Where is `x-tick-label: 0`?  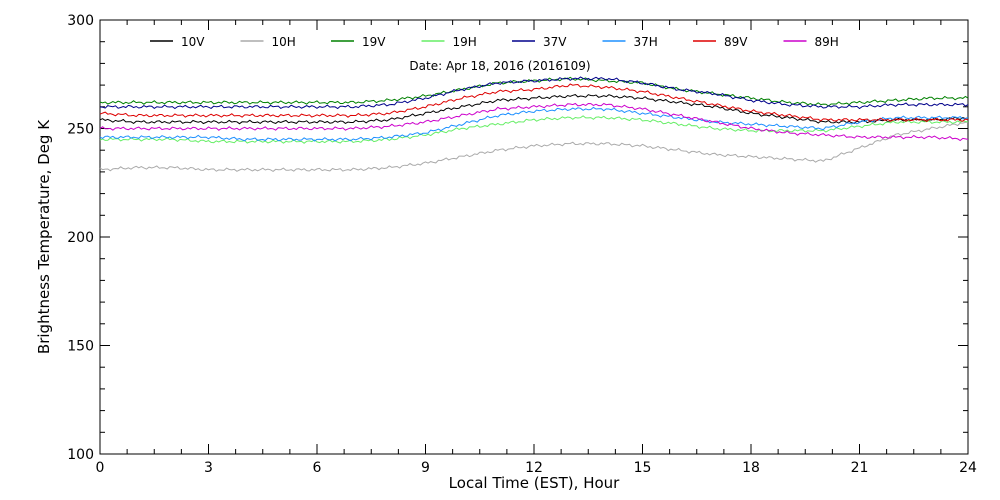 x-tick-label: 0 is located at coordinates (100, 468).